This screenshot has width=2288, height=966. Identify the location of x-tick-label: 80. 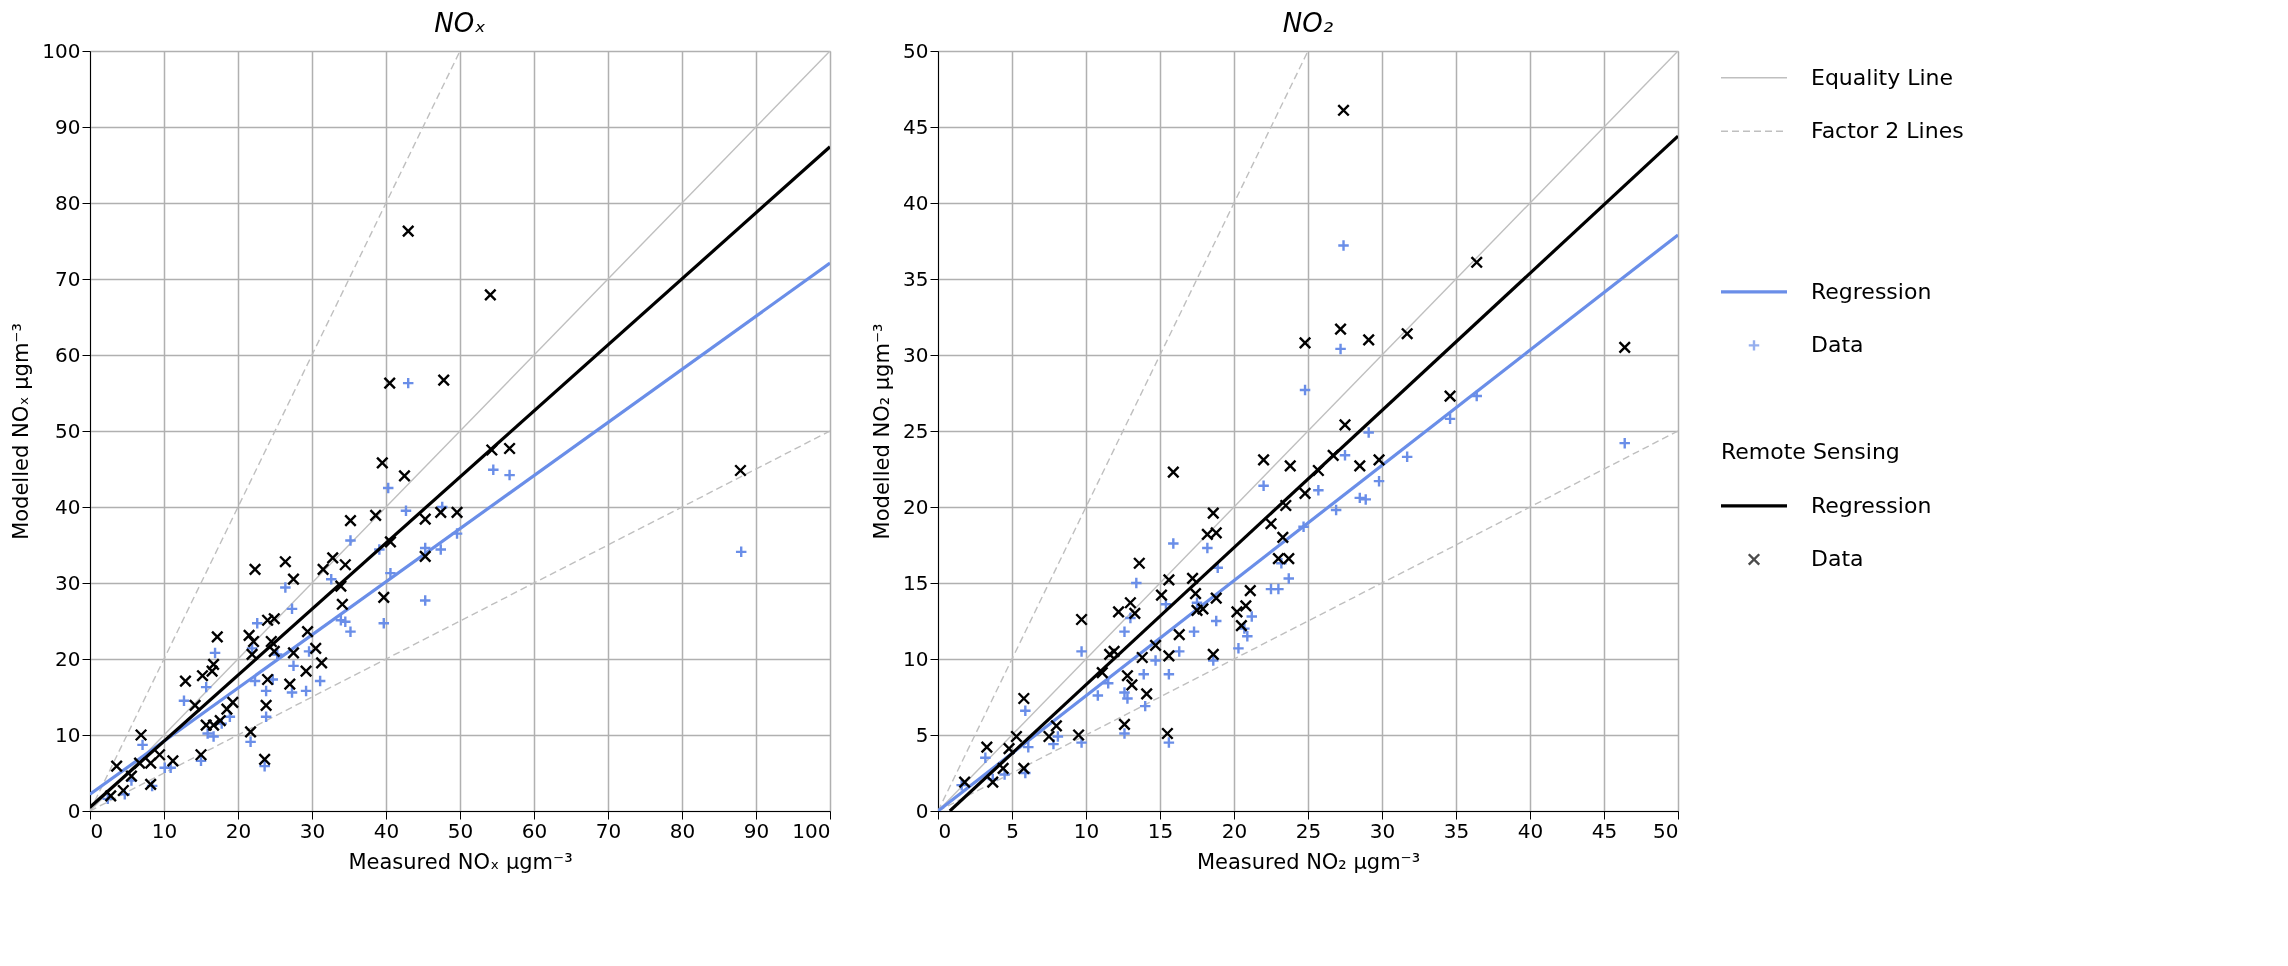
(682, 830).